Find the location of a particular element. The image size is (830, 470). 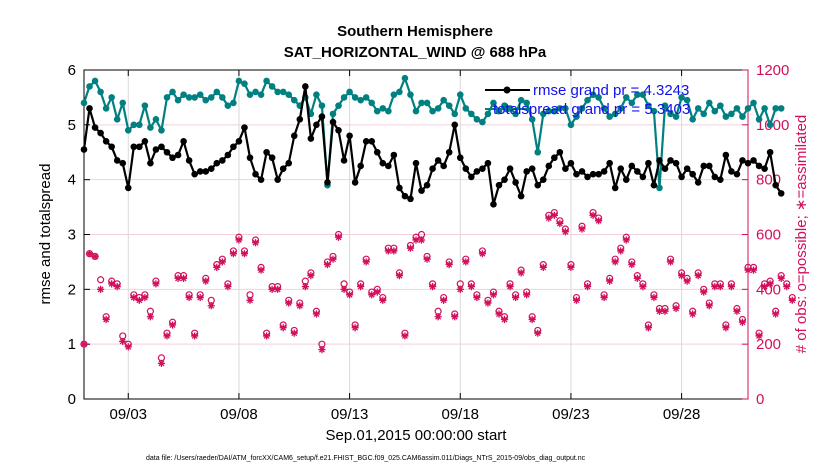

y-right-tick-label: 0 is located at coordinates (760, 399).